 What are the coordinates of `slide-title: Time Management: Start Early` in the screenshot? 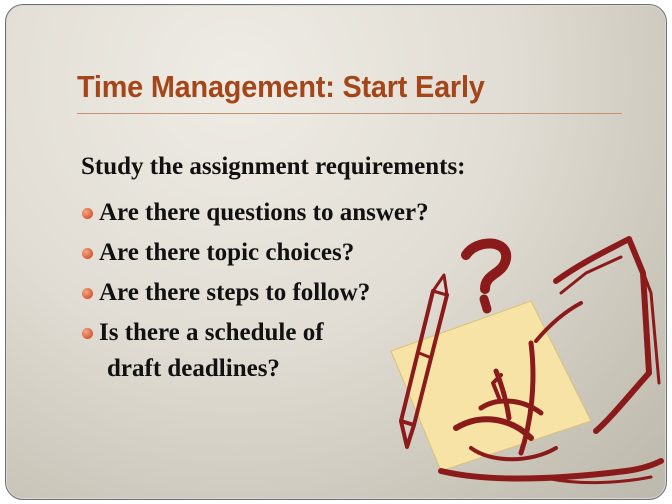 It's located at (281, 86).